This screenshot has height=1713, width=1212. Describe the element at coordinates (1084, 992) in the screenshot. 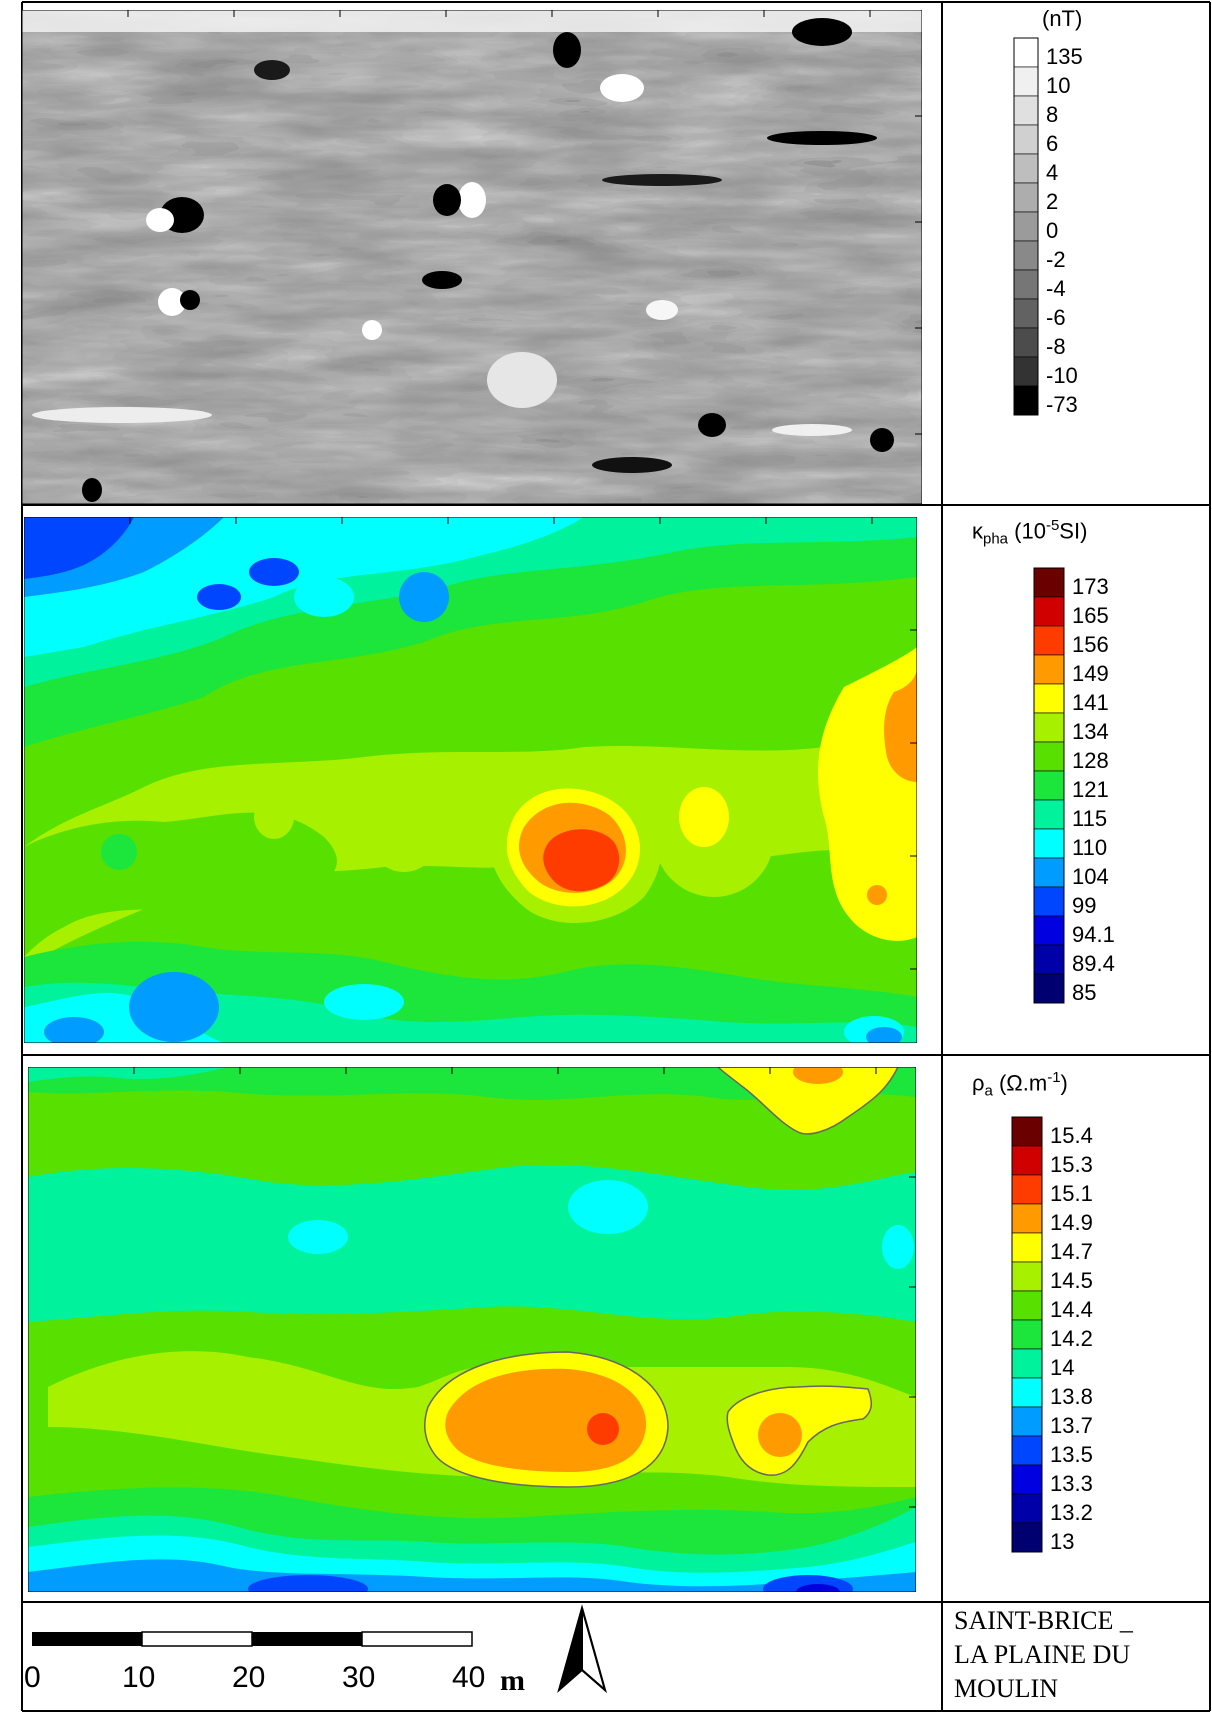

I see `susceptibility-legend-label: 85` at that location.